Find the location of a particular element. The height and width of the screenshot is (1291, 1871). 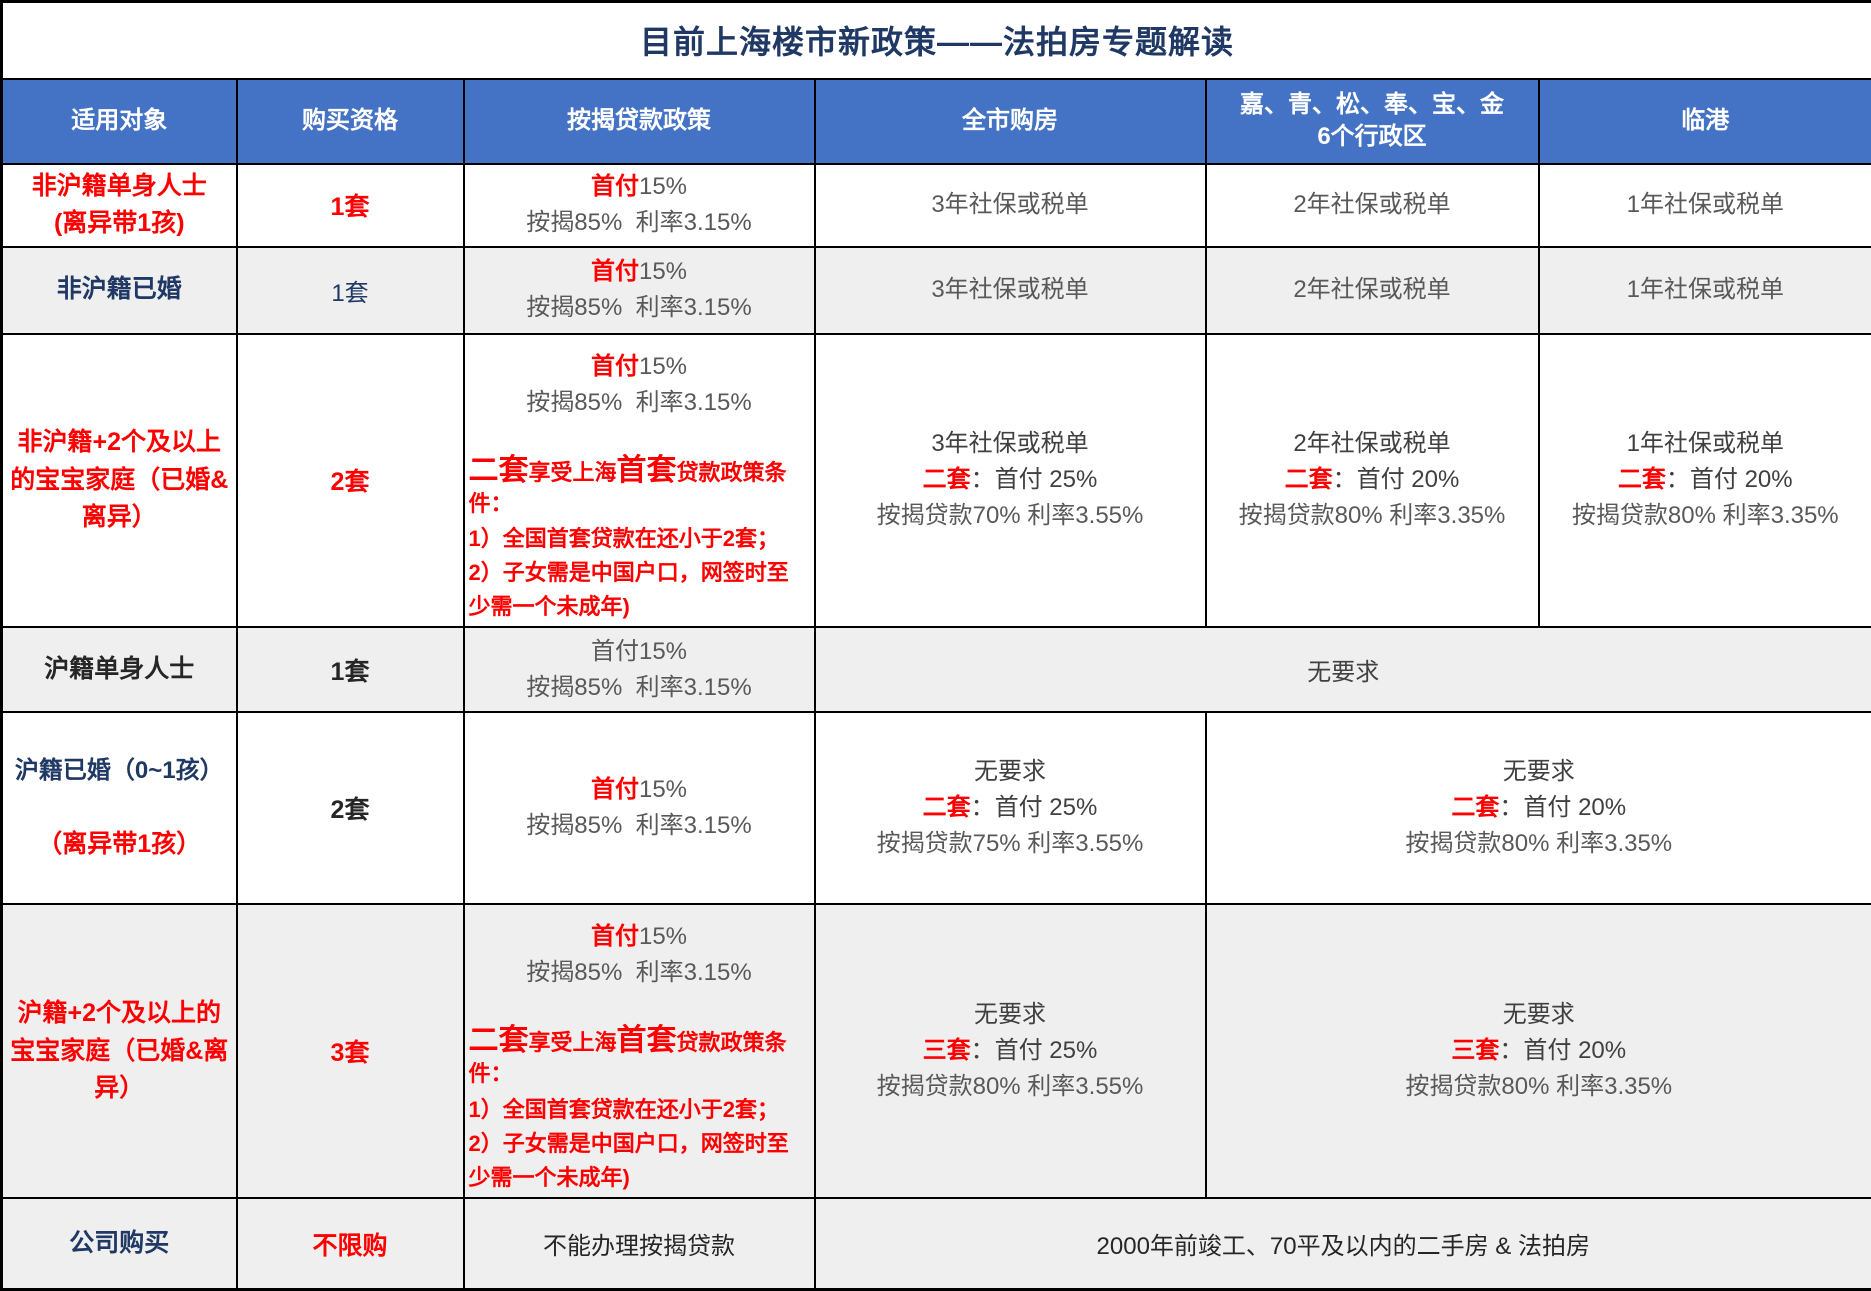

cell-subject: 沪籍已婚（0~1孩） （离异带1孩） is located at coordinates (119, 808).